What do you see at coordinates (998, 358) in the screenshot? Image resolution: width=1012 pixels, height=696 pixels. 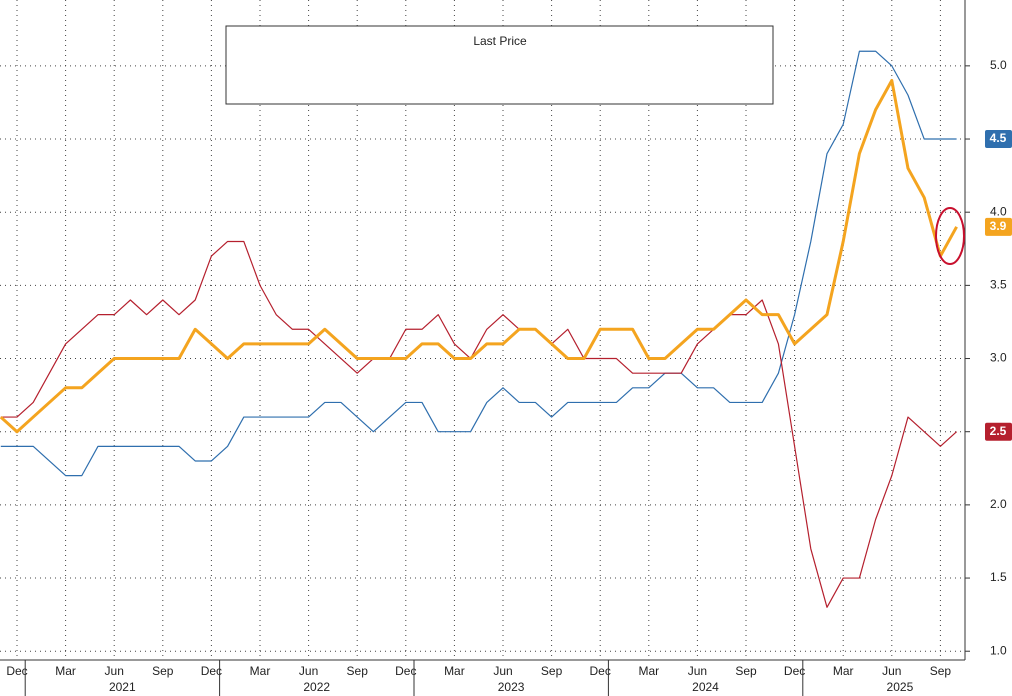 I see `y-tick-label: 3.0` at bounding box center [998, 358].